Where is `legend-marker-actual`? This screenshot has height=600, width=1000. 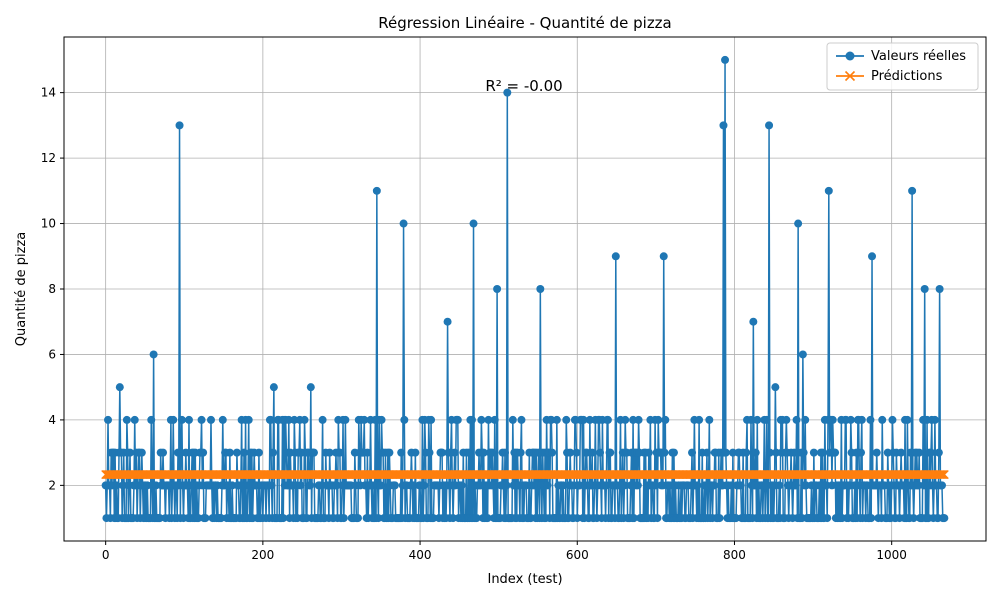
legend-marker-actual is located at coordinates (850, 56).